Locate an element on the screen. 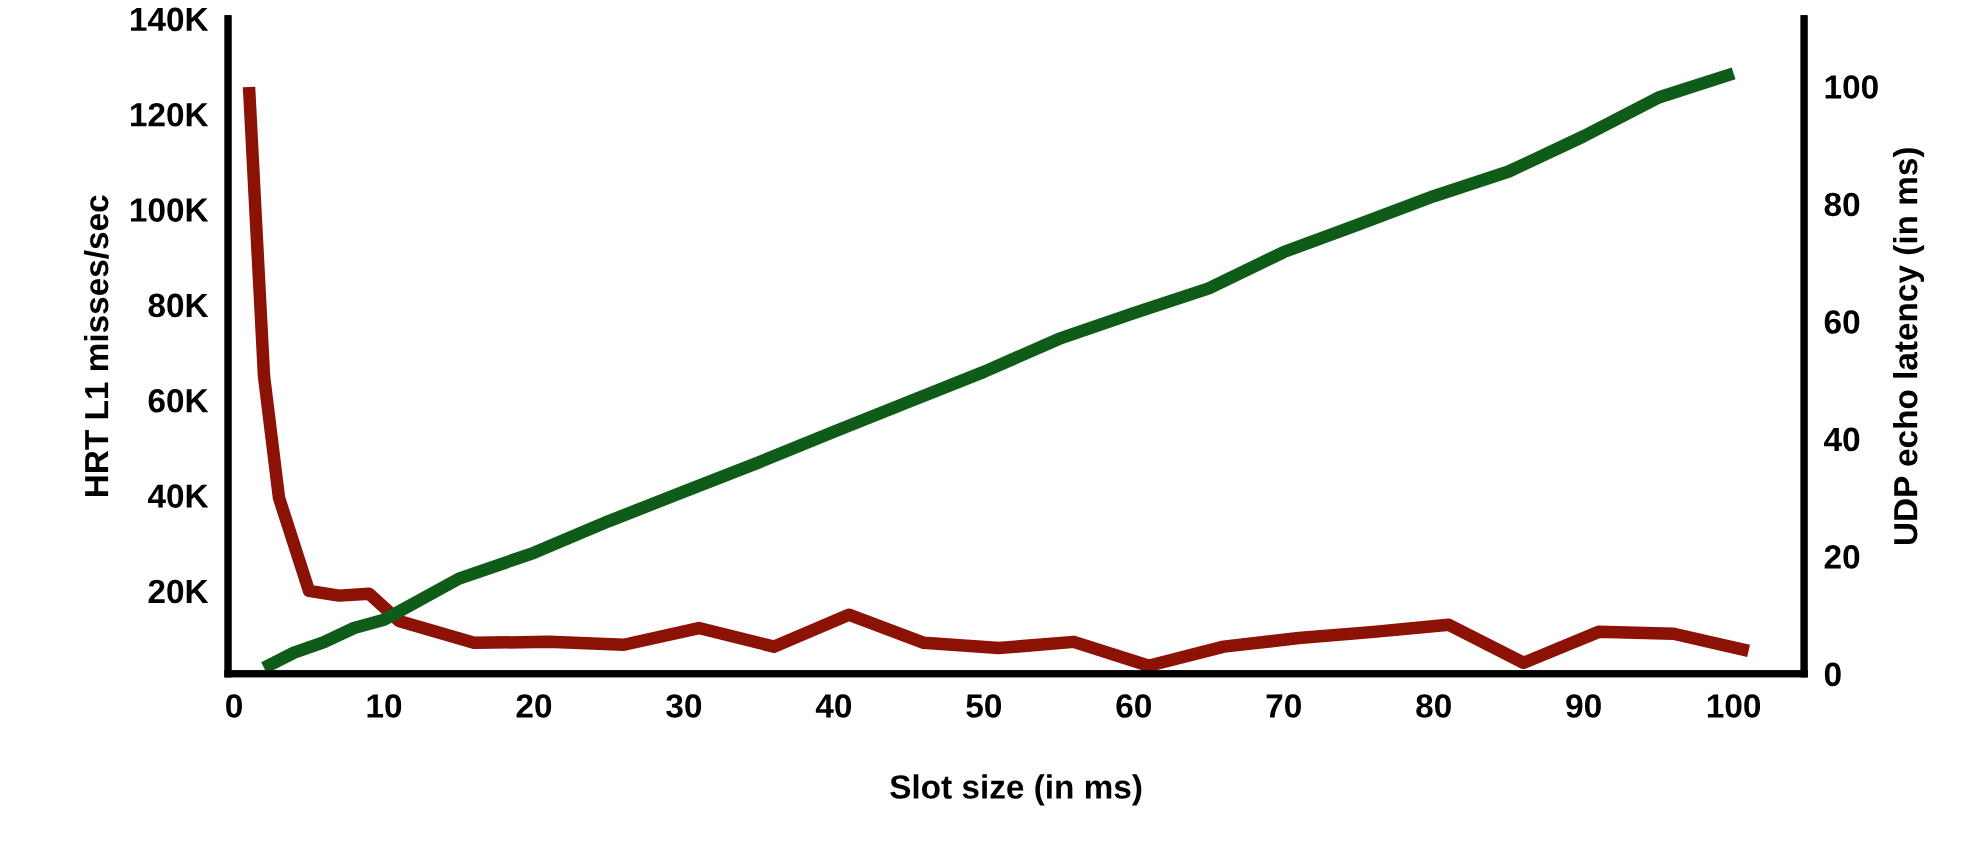 The image size is (1976, 854). x-tick-label: 20 is located at coordinates (534, 706).